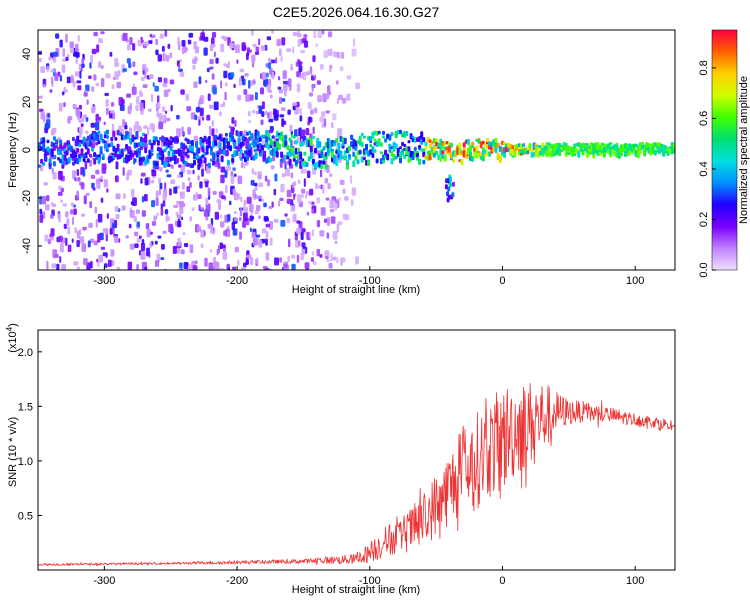 This screenshot has height=600, width=750. I want to click on spectrogram-y-tick-label: 0, so click(27, 150).